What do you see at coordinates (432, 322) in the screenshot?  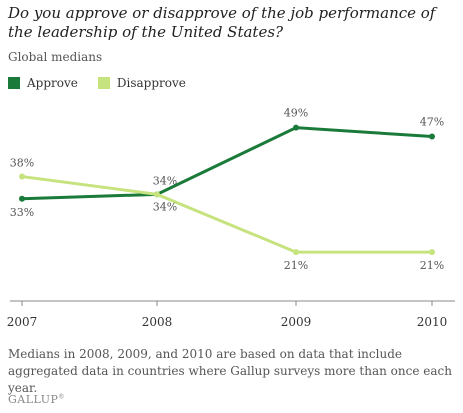 I see `x-tick-label-2010: 2010` at bounding box center [432, 322].